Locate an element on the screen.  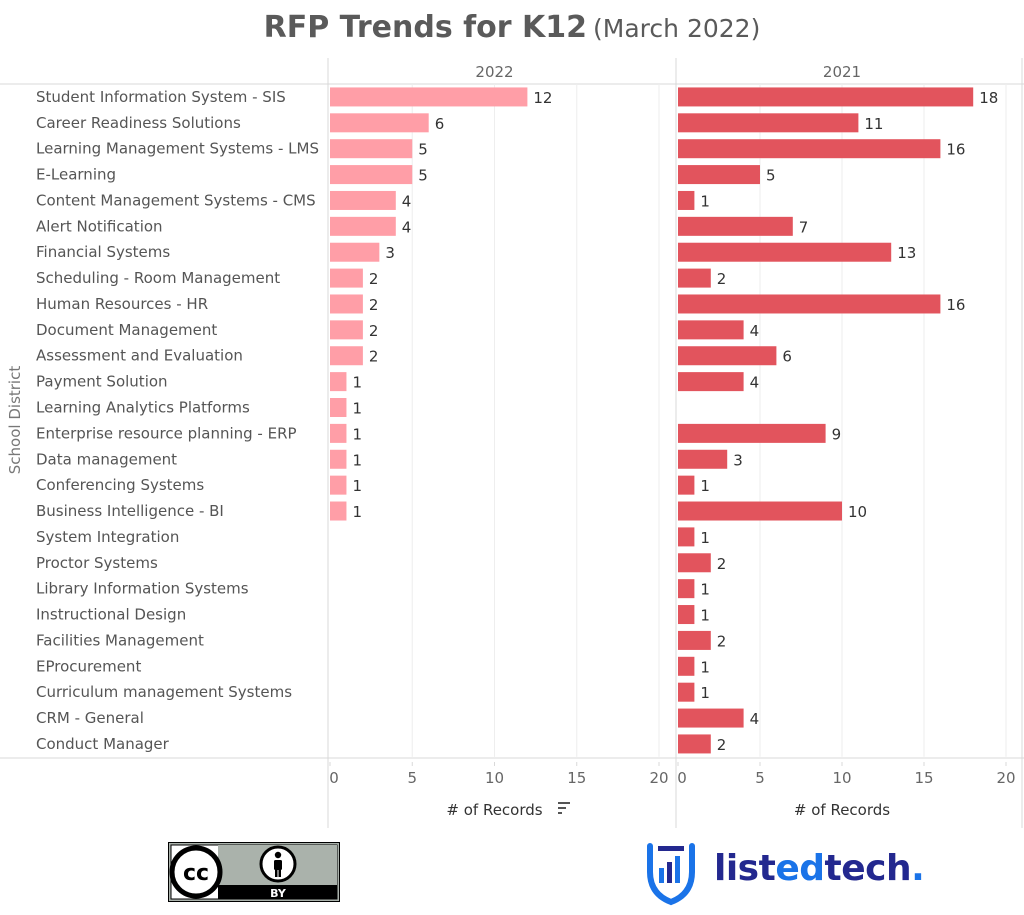
cc-by-license-icon: cc BY is located at coordinates (254, 872).